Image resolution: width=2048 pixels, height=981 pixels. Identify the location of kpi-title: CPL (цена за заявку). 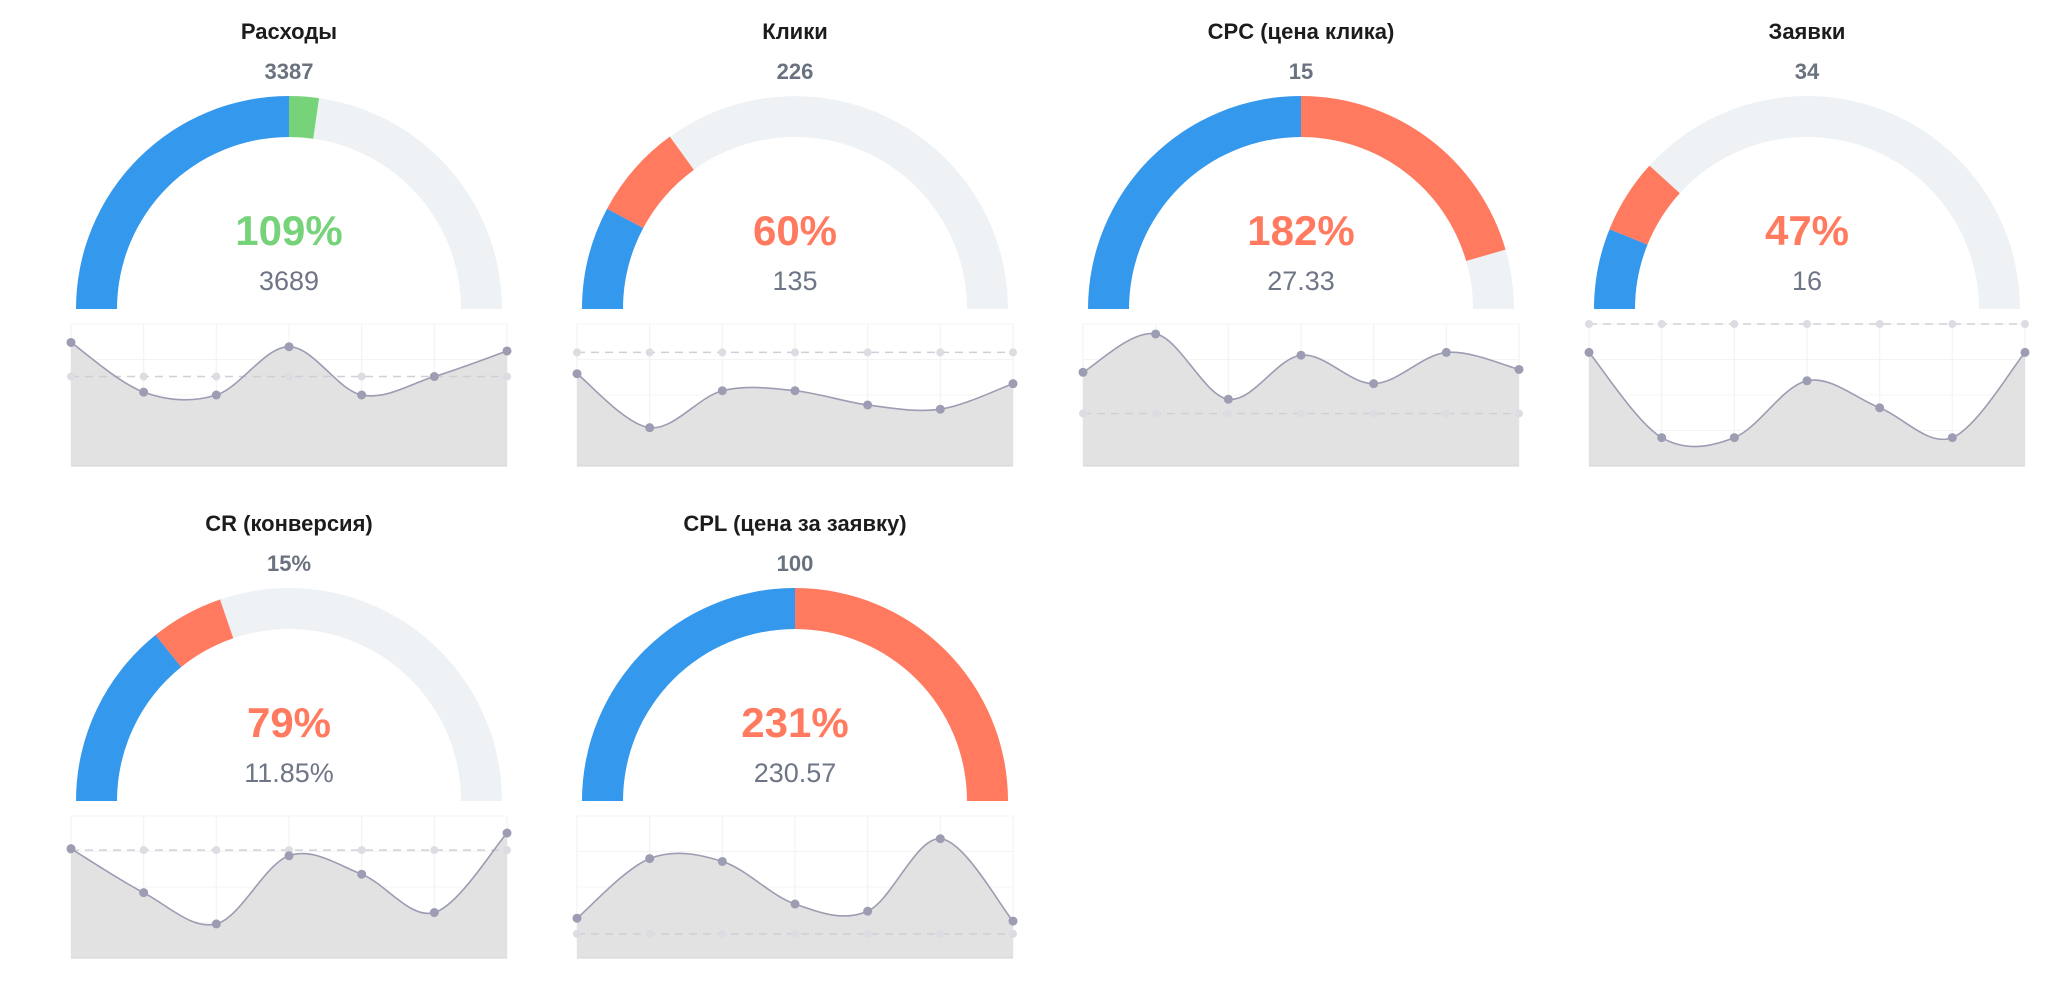
(794, 523).